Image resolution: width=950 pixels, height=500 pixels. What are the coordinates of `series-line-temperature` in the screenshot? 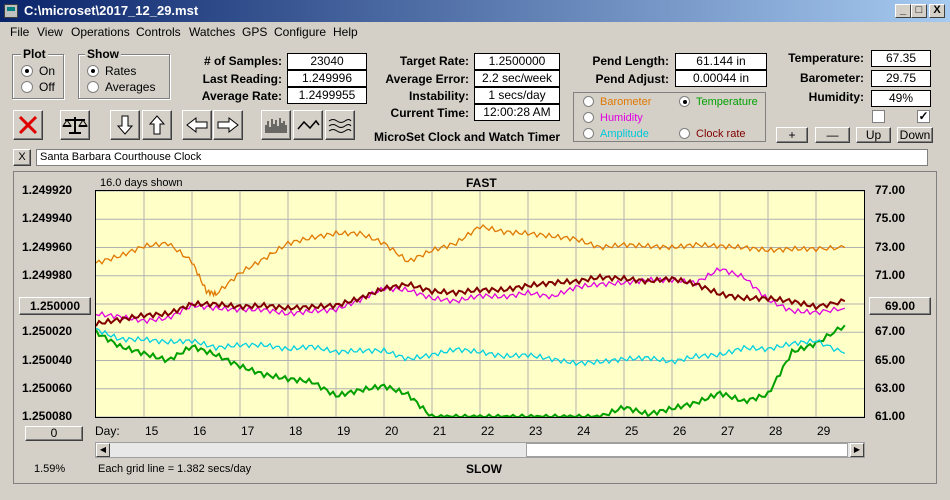 It's located at (471, 370).